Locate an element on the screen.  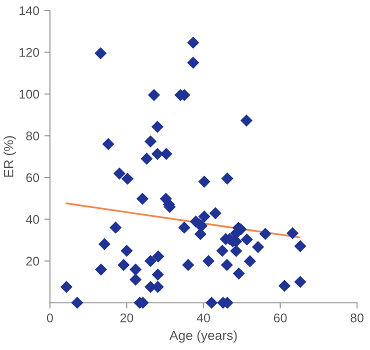
y-tick-label: 40 is located at coordinates (33, 219).